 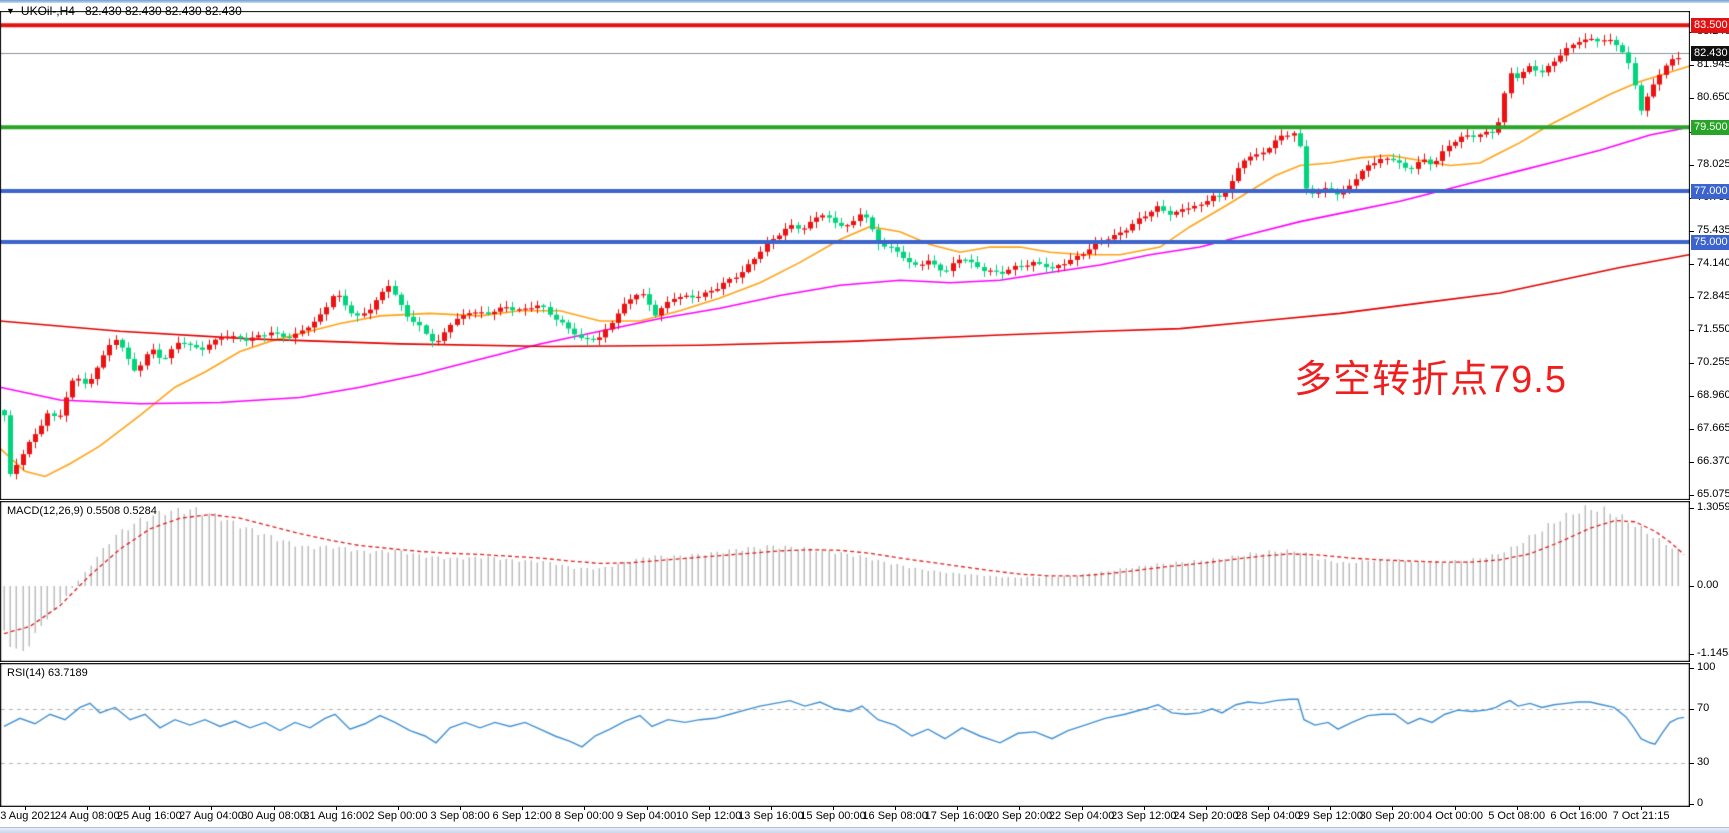 I want to click on price-level-badge: 77.000, so click(x=1710, y=192).